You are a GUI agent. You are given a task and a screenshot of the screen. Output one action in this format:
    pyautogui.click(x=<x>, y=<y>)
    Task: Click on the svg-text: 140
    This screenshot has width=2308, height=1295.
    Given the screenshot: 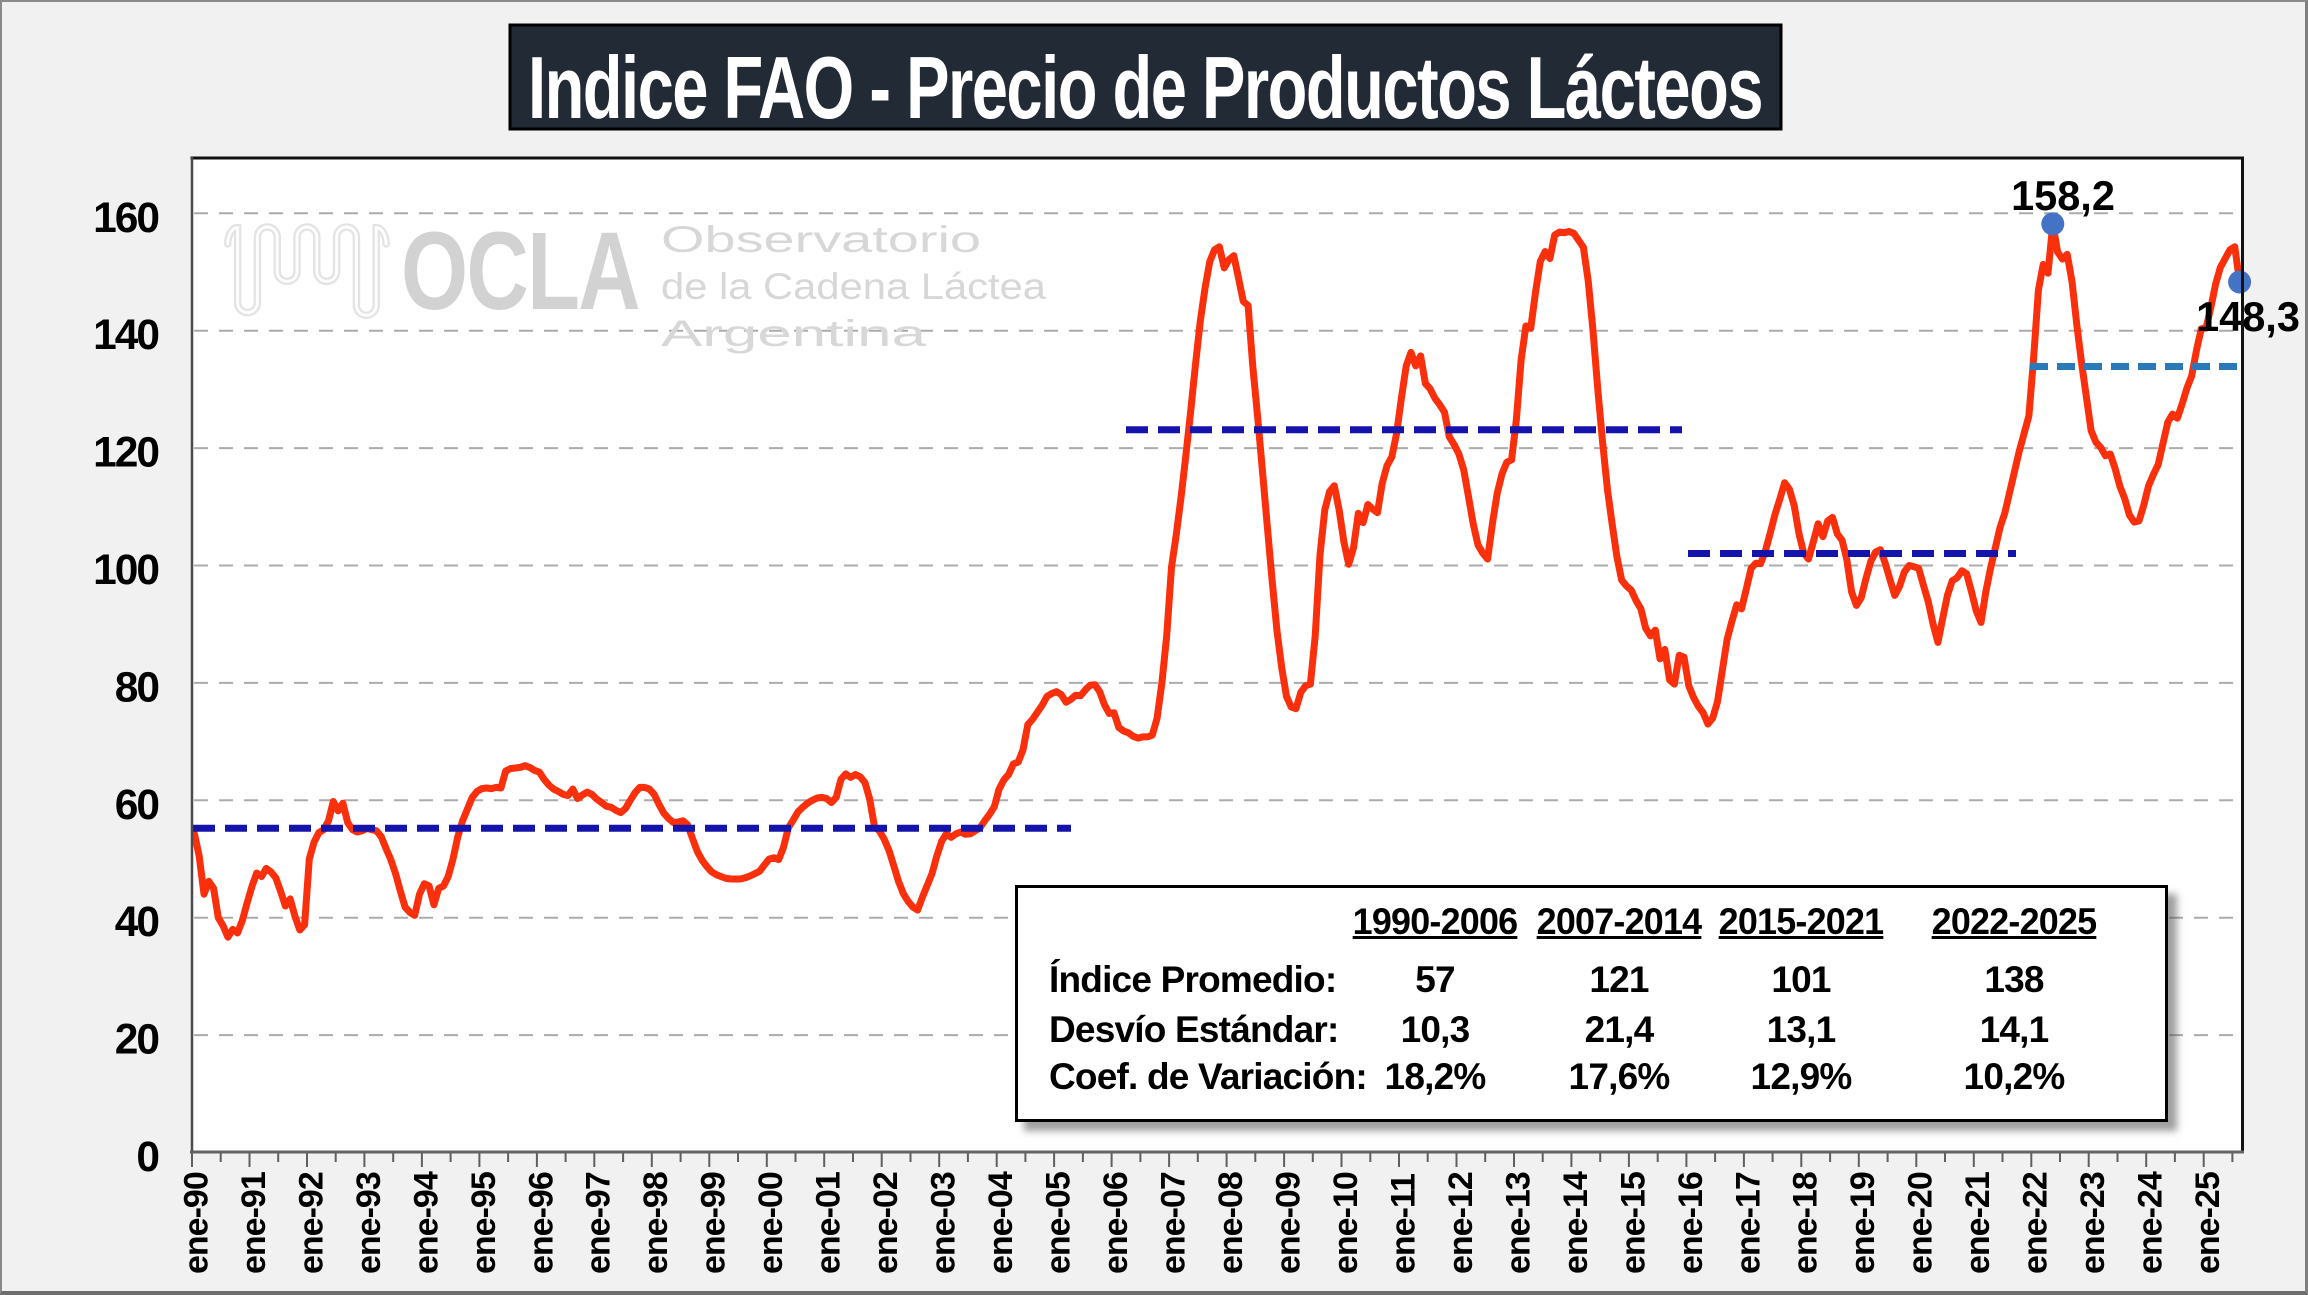 What is the action you would take?
    pyautogui.click(x=125, y=335)
    